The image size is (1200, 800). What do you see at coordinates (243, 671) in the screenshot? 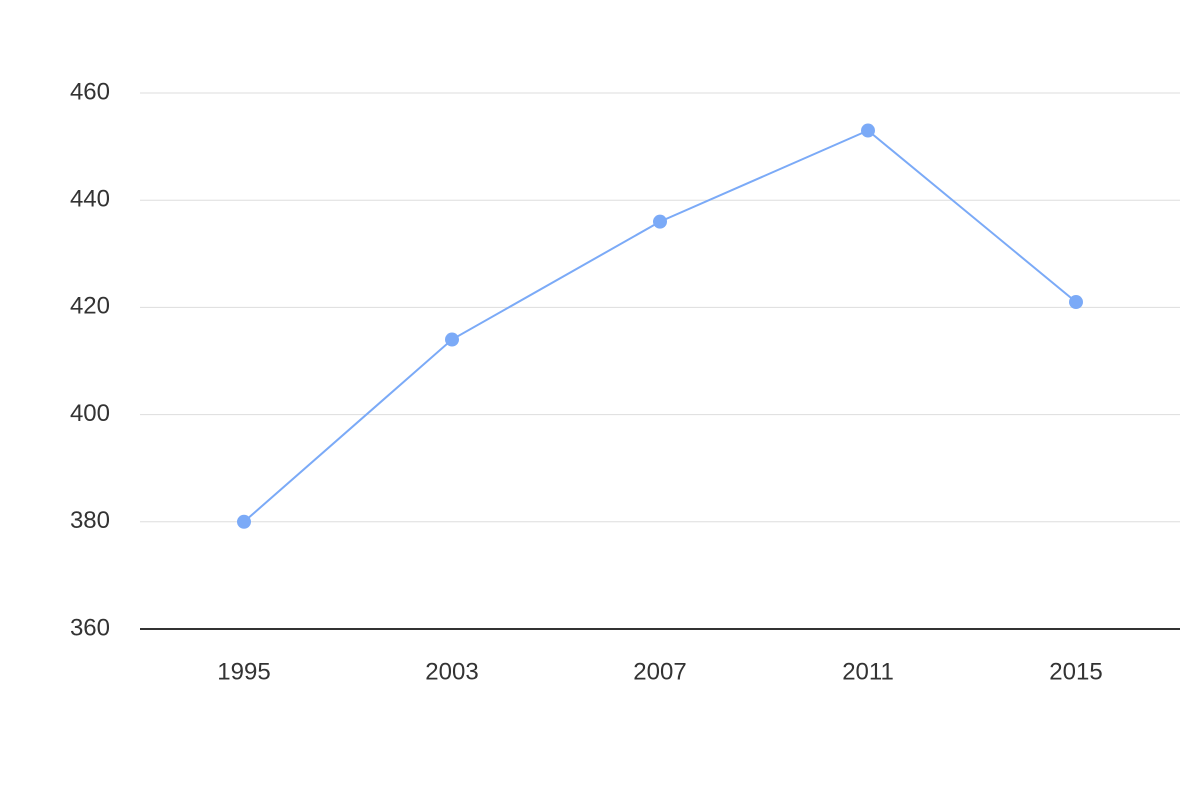
I see `x-tick-label: 1995` at bounding box center [243, 671].